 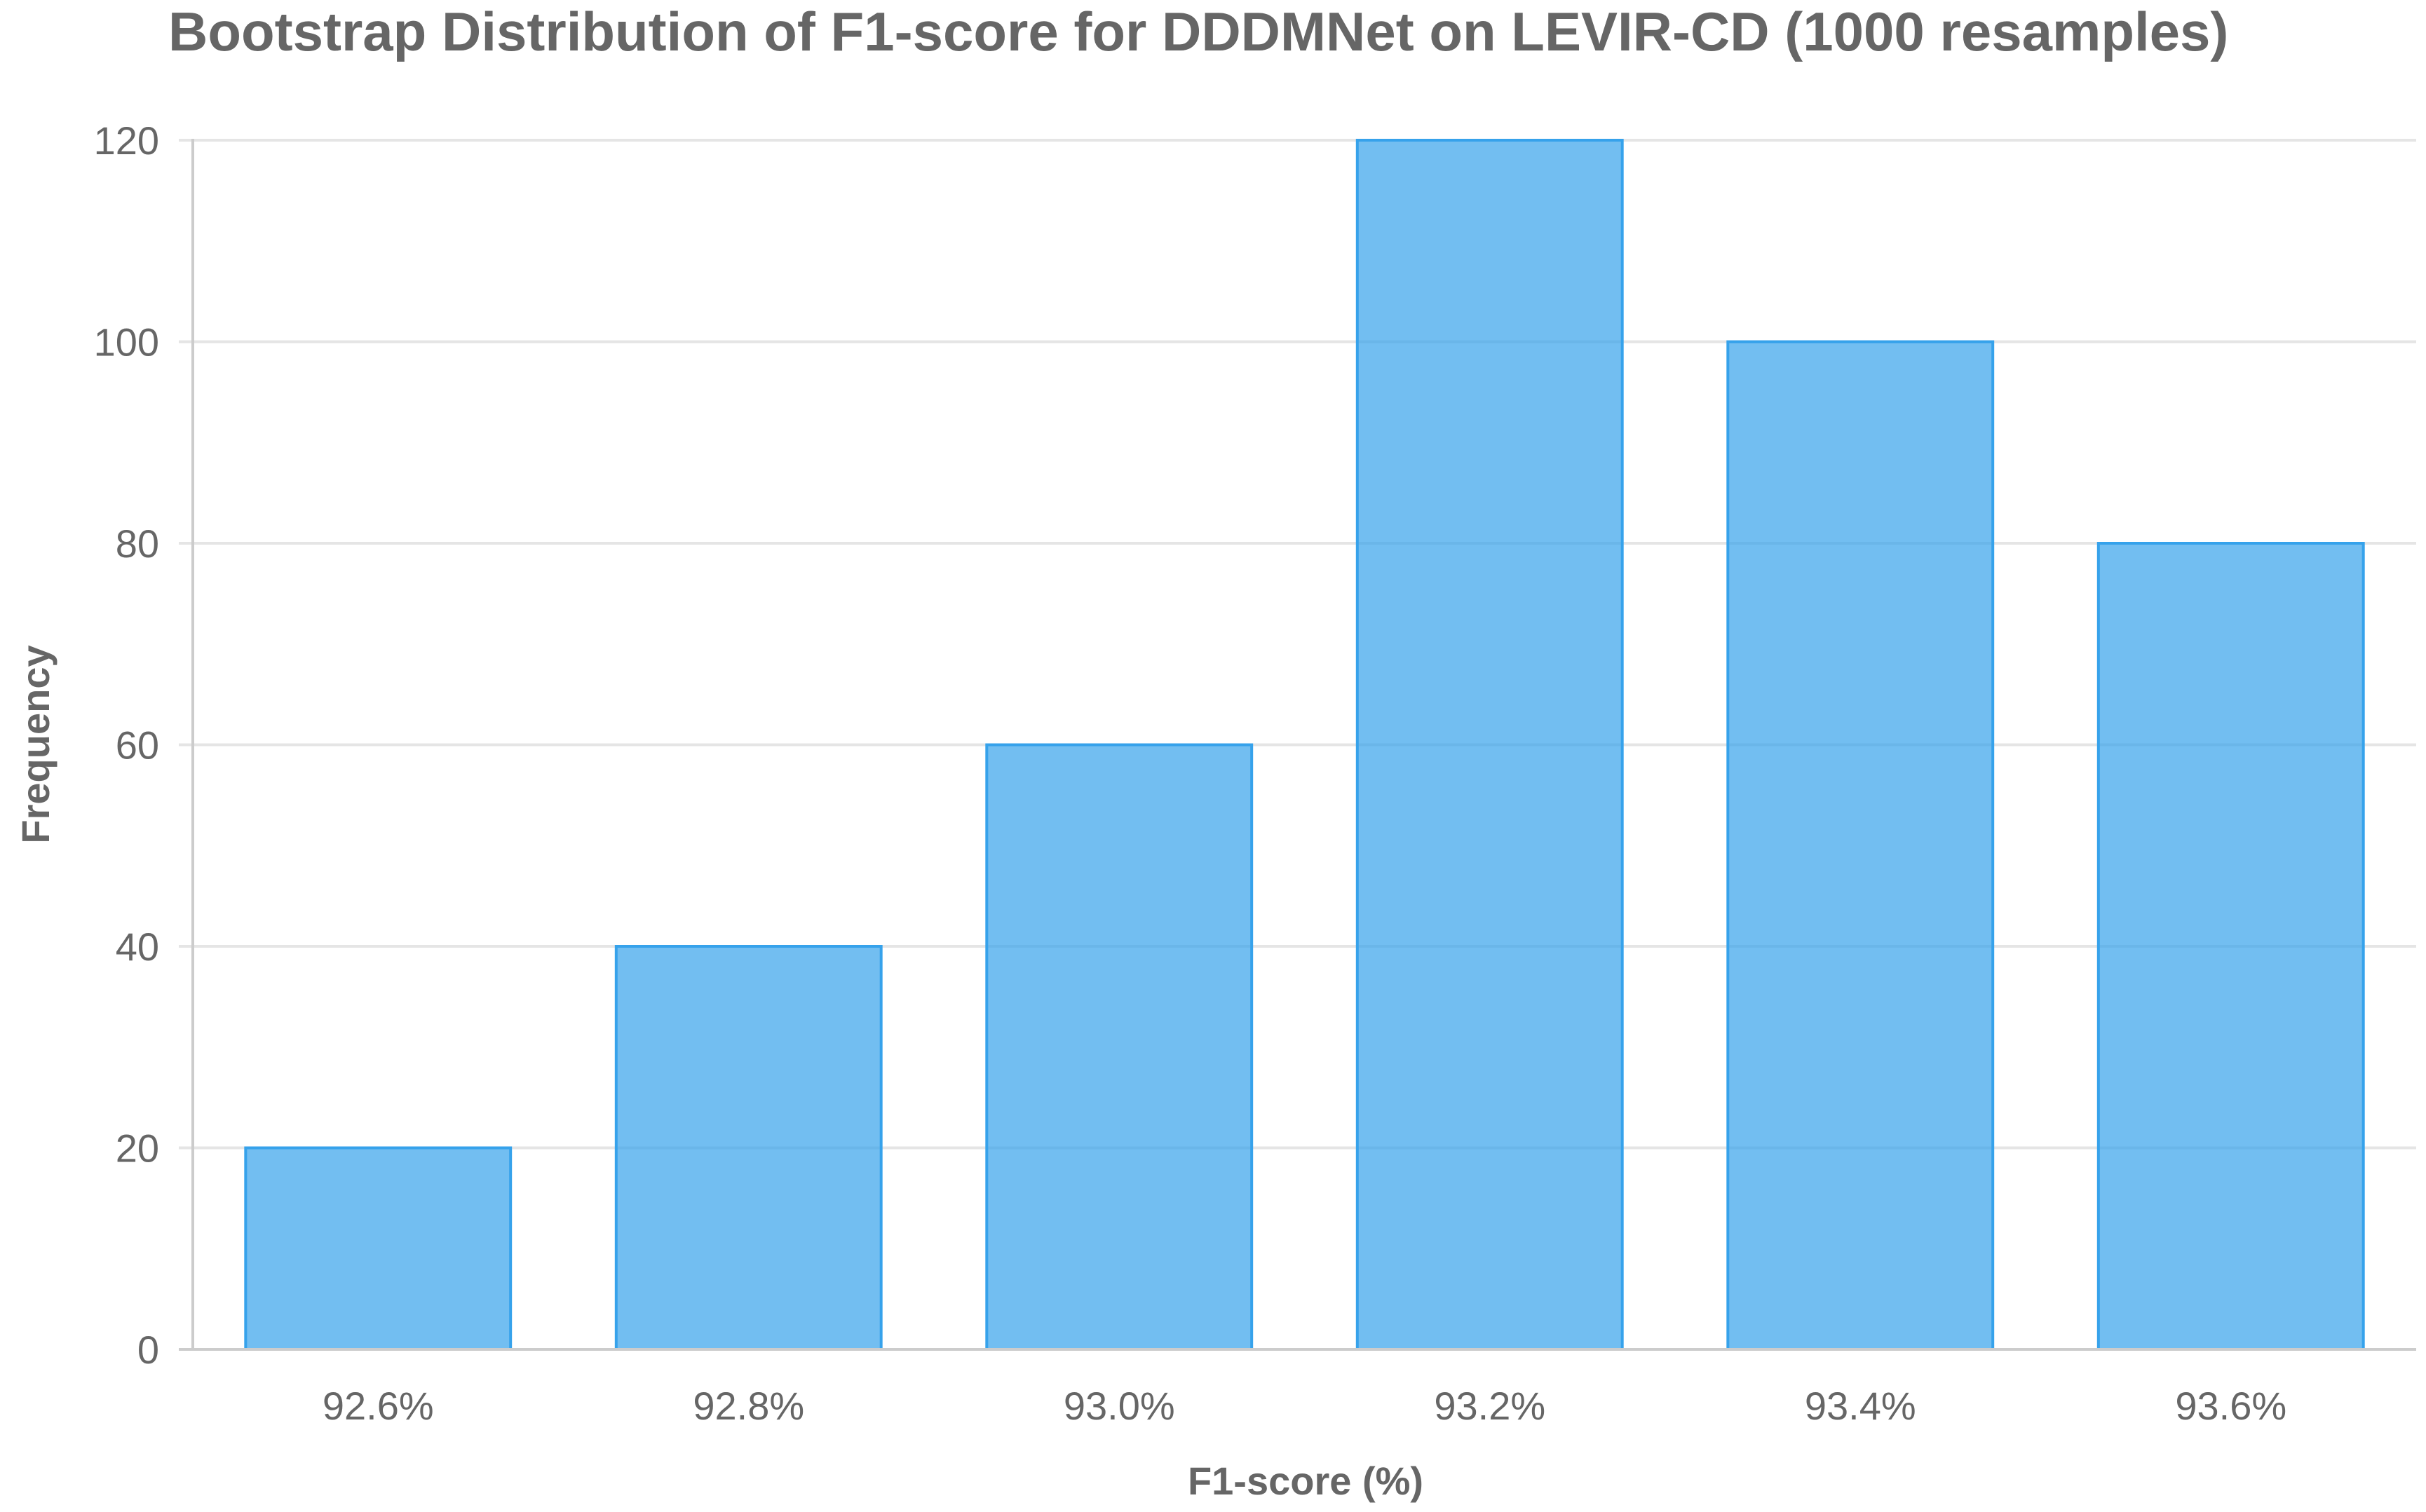 I want to click on x-axis-title: F1-score (%), so click(x=1305, y=1481).